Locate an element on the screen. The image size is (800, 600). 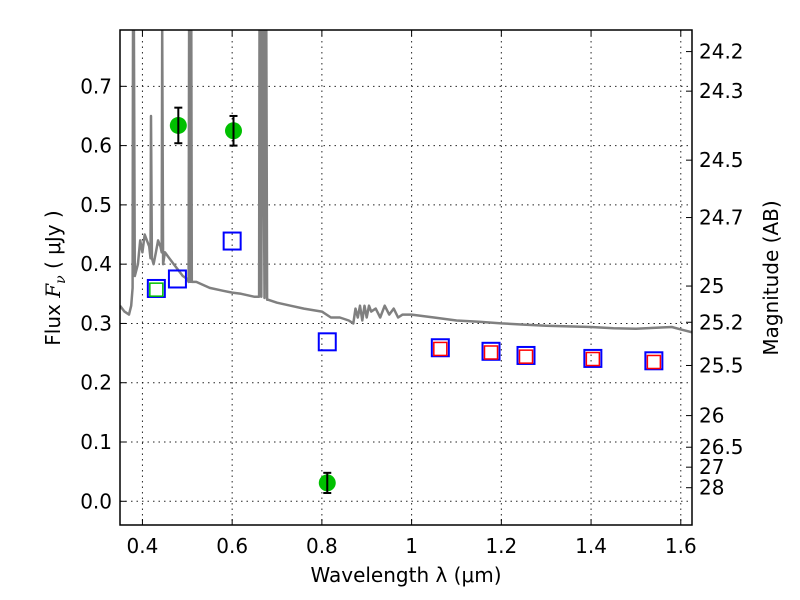
y-tick-label: 0.3 is located at coordinates (96, 323).